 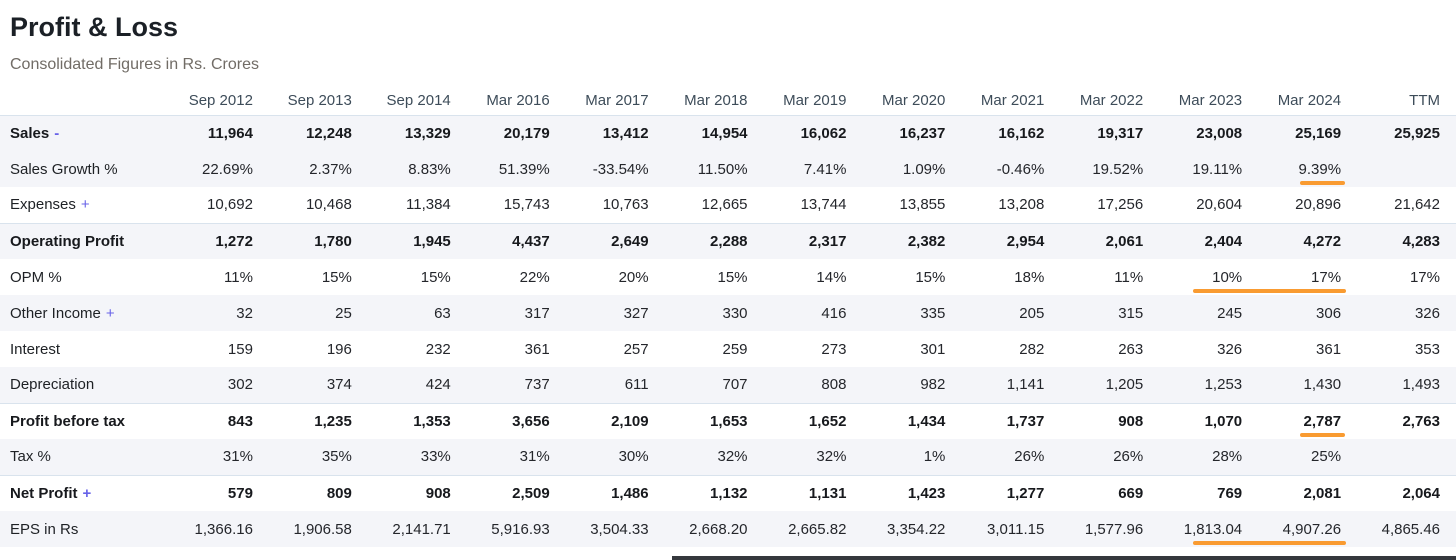 What do you see at coordinates (85, 240) in the screenshot?
I see `row-label-operating-profit: Operating Profit` at bounding box center [85, 240].